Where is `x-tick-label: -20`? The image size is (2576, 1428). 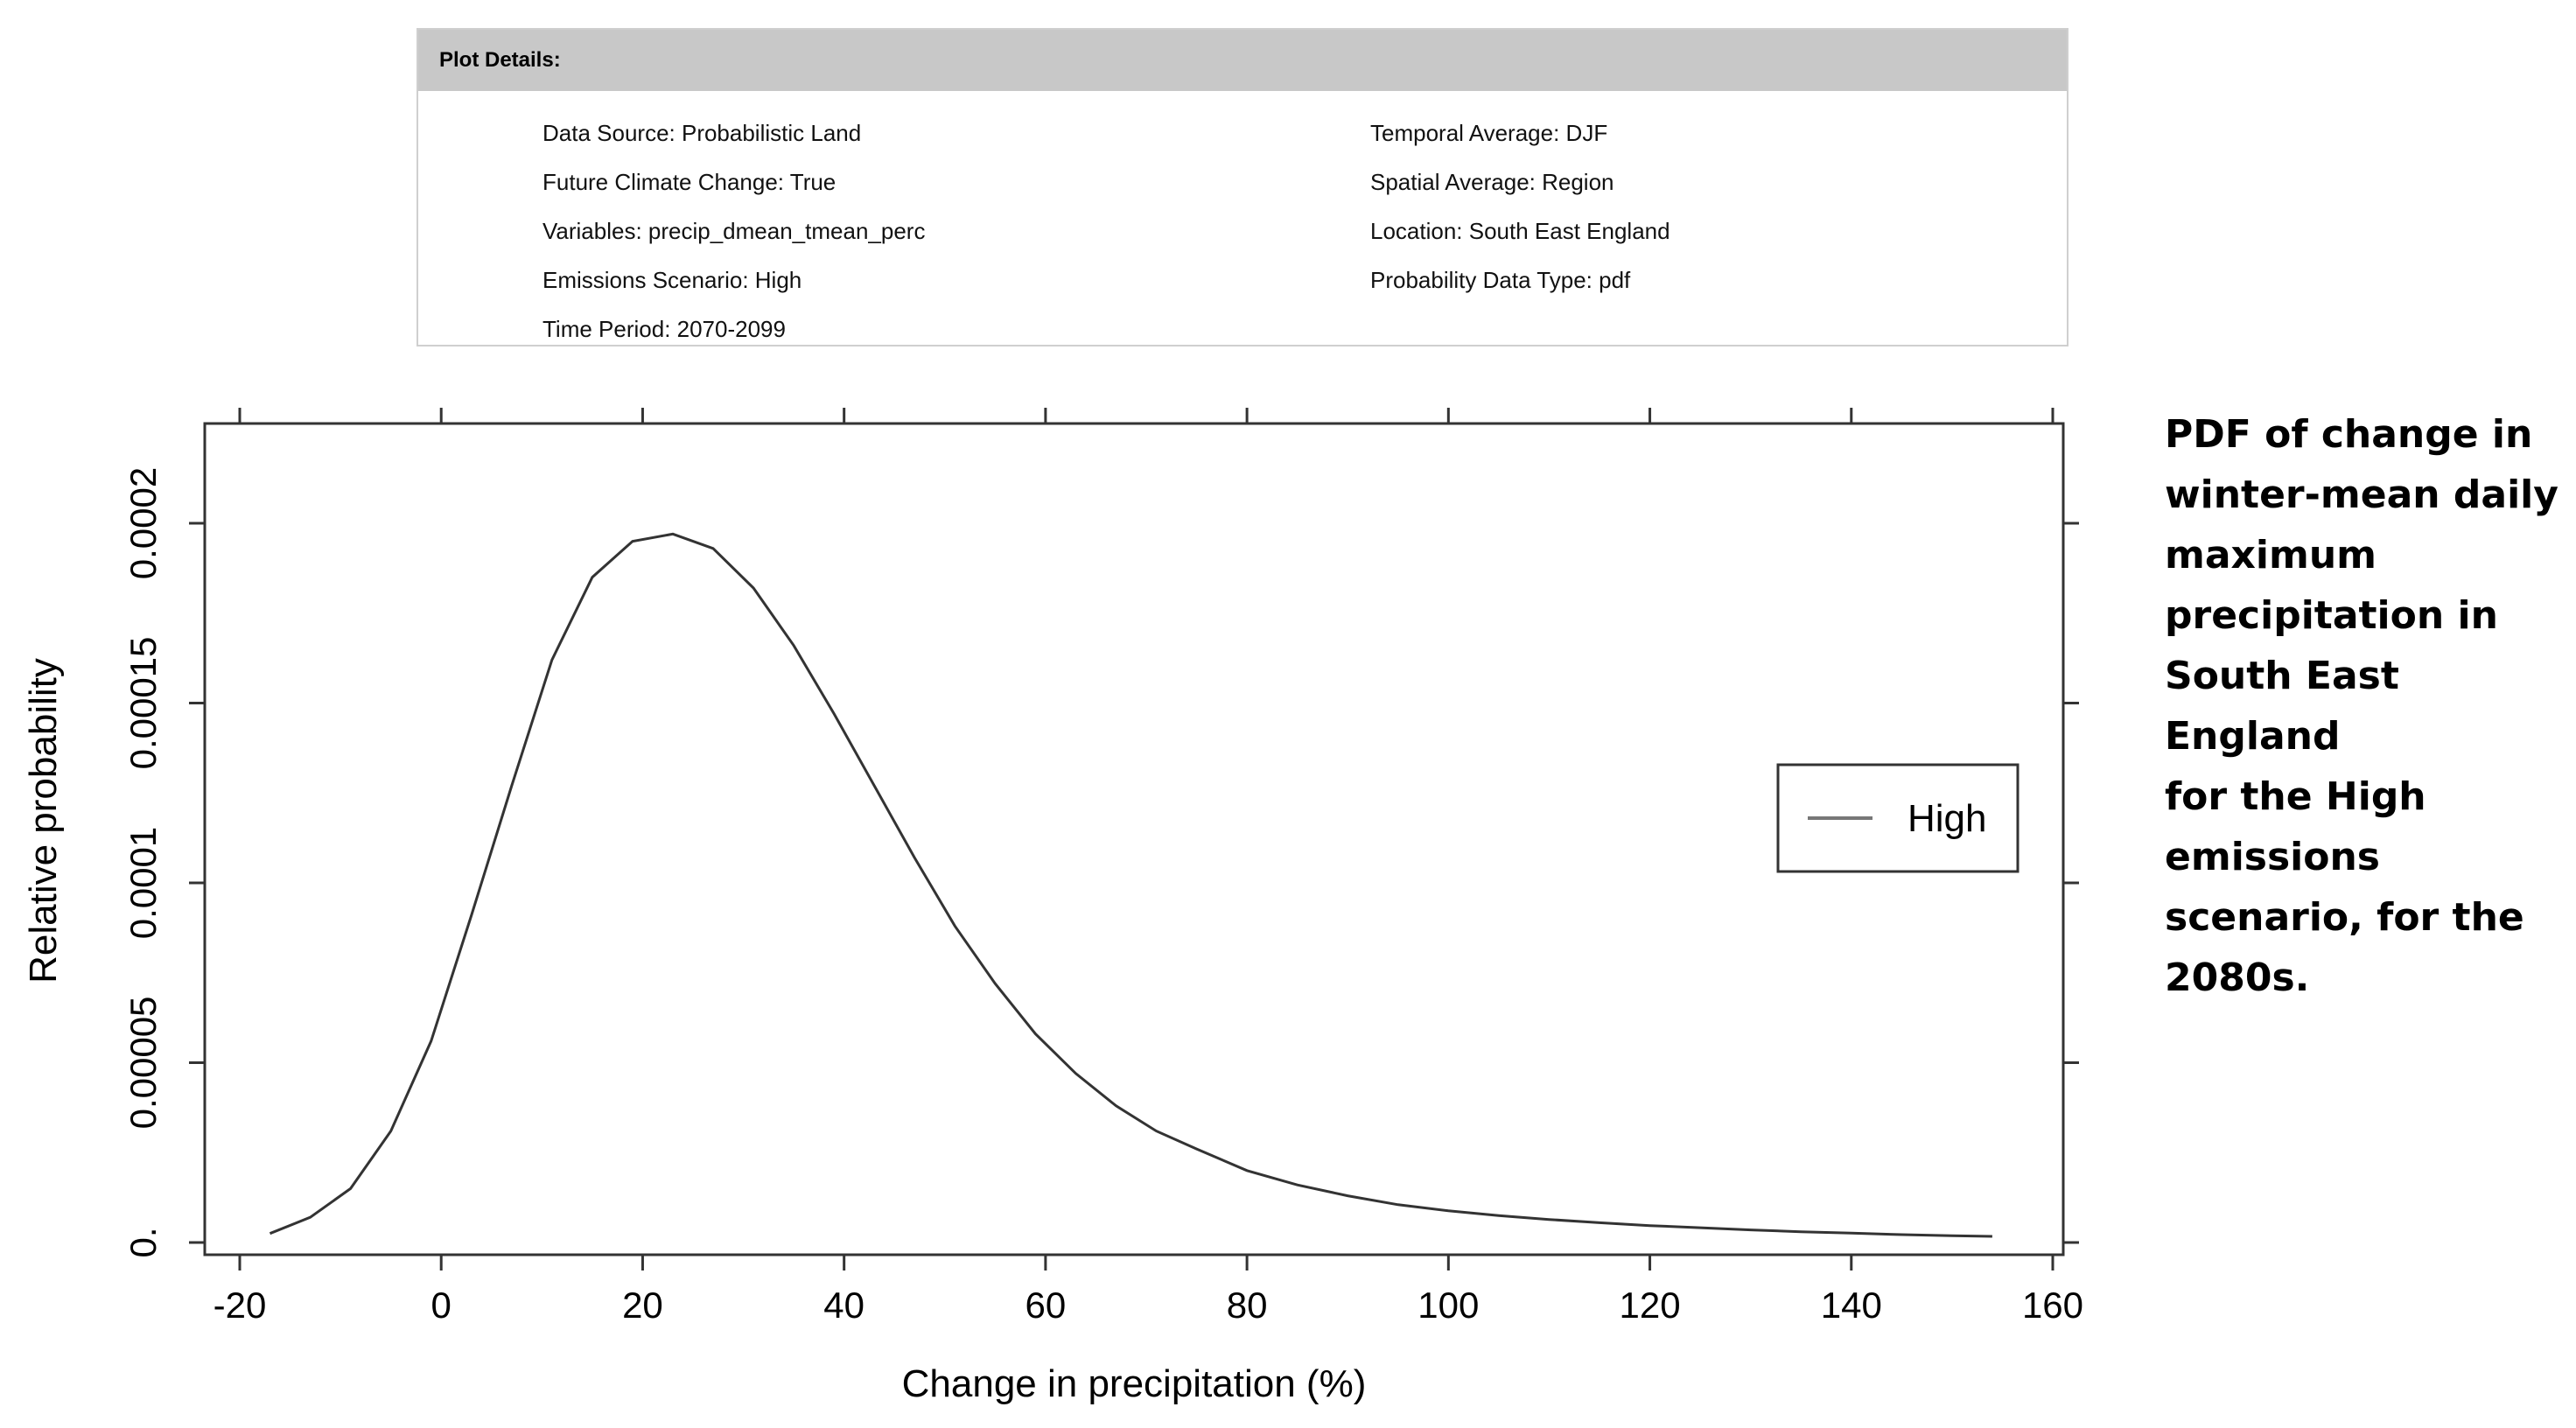 x-tick-label: -20 is located at coordinates (240, 1305).